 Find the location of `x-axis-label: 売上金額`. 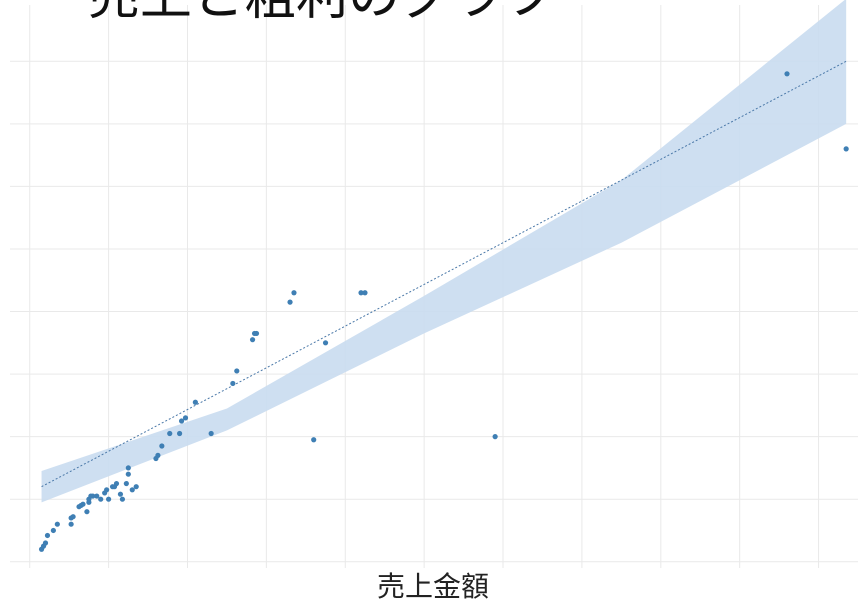

x-axis-label: 売上金額 is located at coordinates (433, 586).